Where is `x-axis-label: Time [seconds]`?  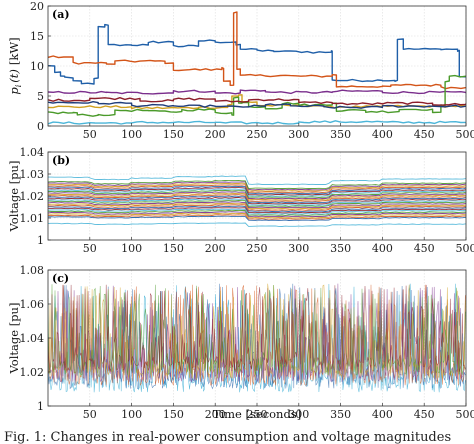 x-axis-label: Time [seconds] is located at coordinates (257, 414).